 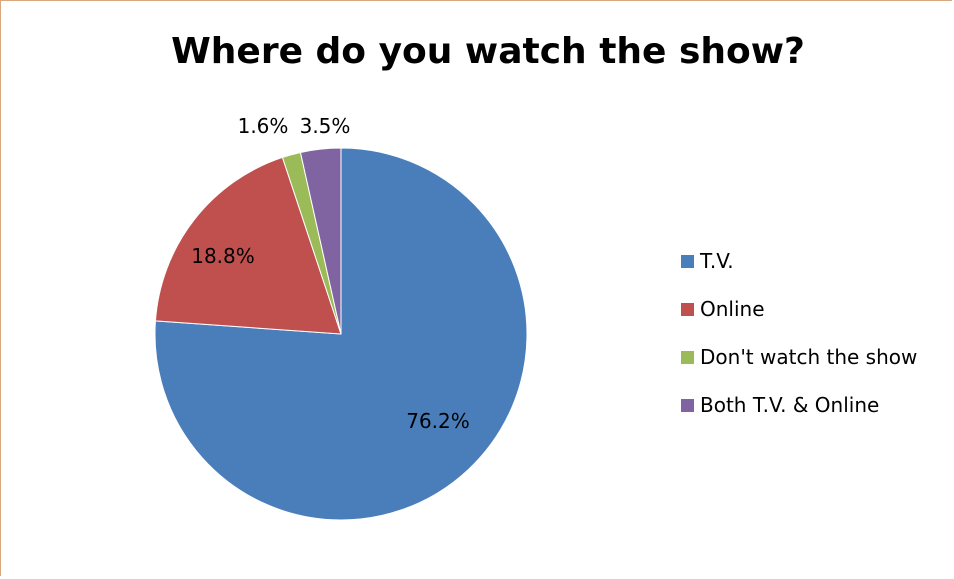 I want to click on legend-label-tv: T.V., so click(x=717, y=261).